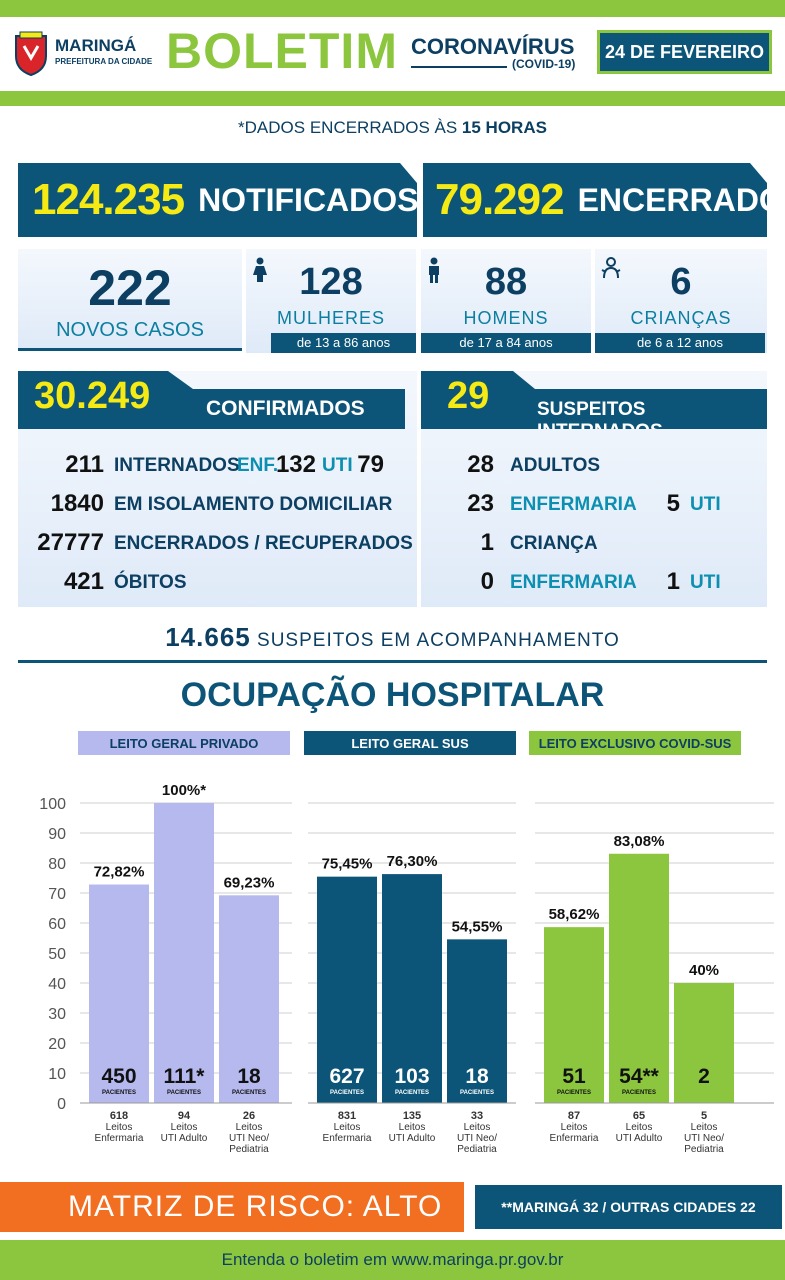  What do you see at coordinates (673, 581) in the screenshot?
I see `susp-uti-crianca-value: 1` at bounding box center [673, 581].